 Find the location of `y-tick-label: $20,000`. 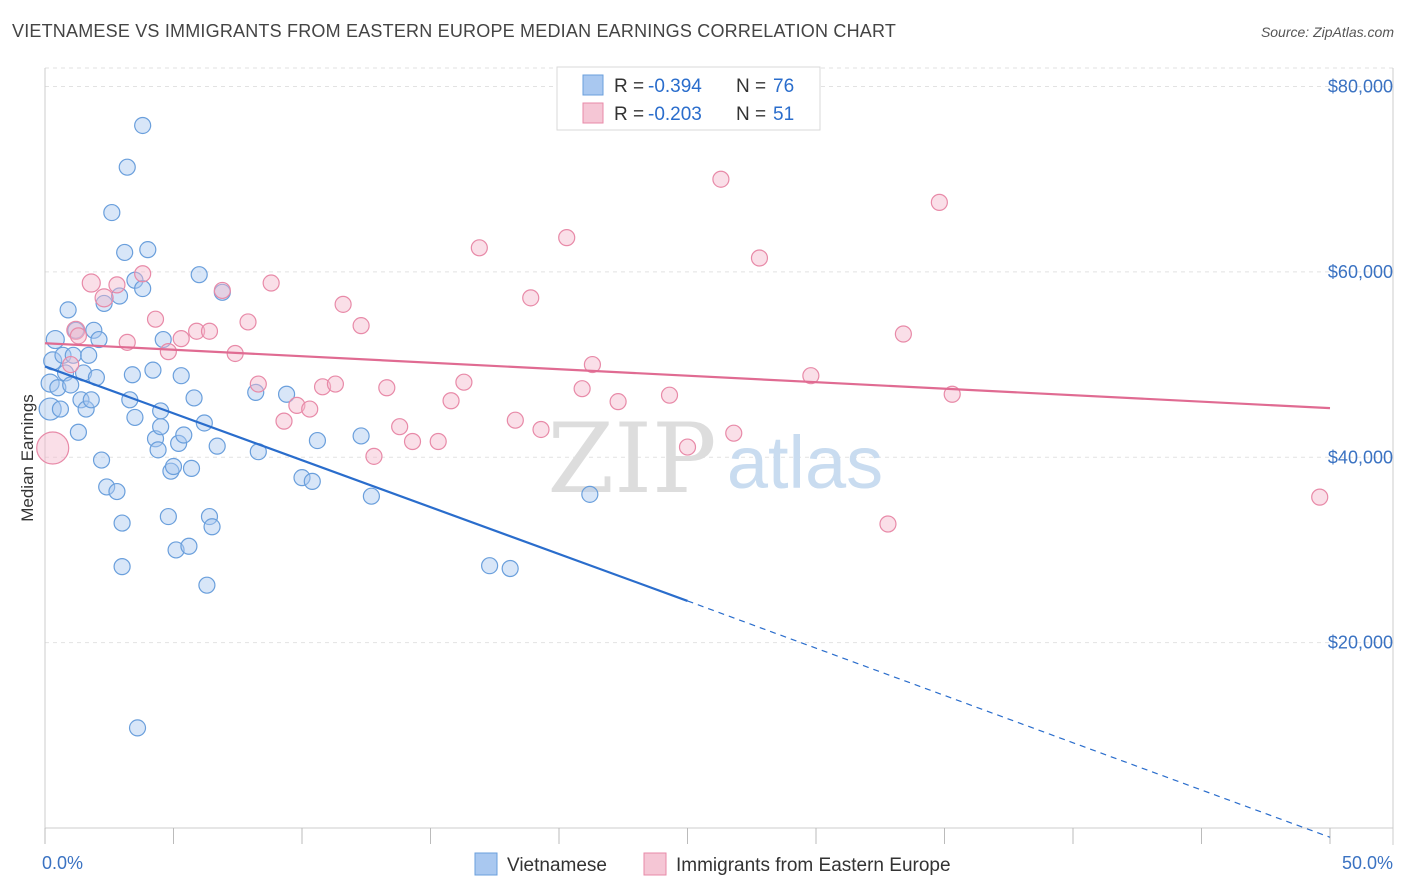

y-tick-label: $20,000 is located at coordinates (1360, 643).